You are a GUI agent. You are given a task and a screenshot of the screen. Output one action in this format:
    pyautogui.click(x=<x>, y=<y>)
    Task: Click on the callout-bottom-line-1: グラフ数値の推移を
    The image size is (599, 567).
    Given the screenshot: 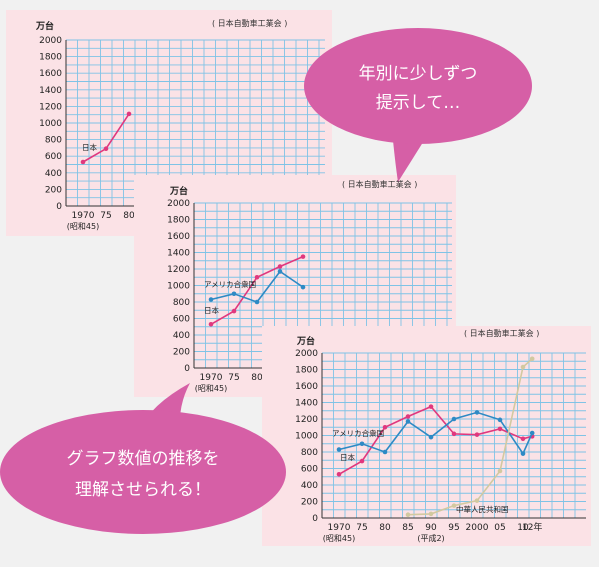 What is the action you would take?
    pyautogui.click(x=143, y=459)
    